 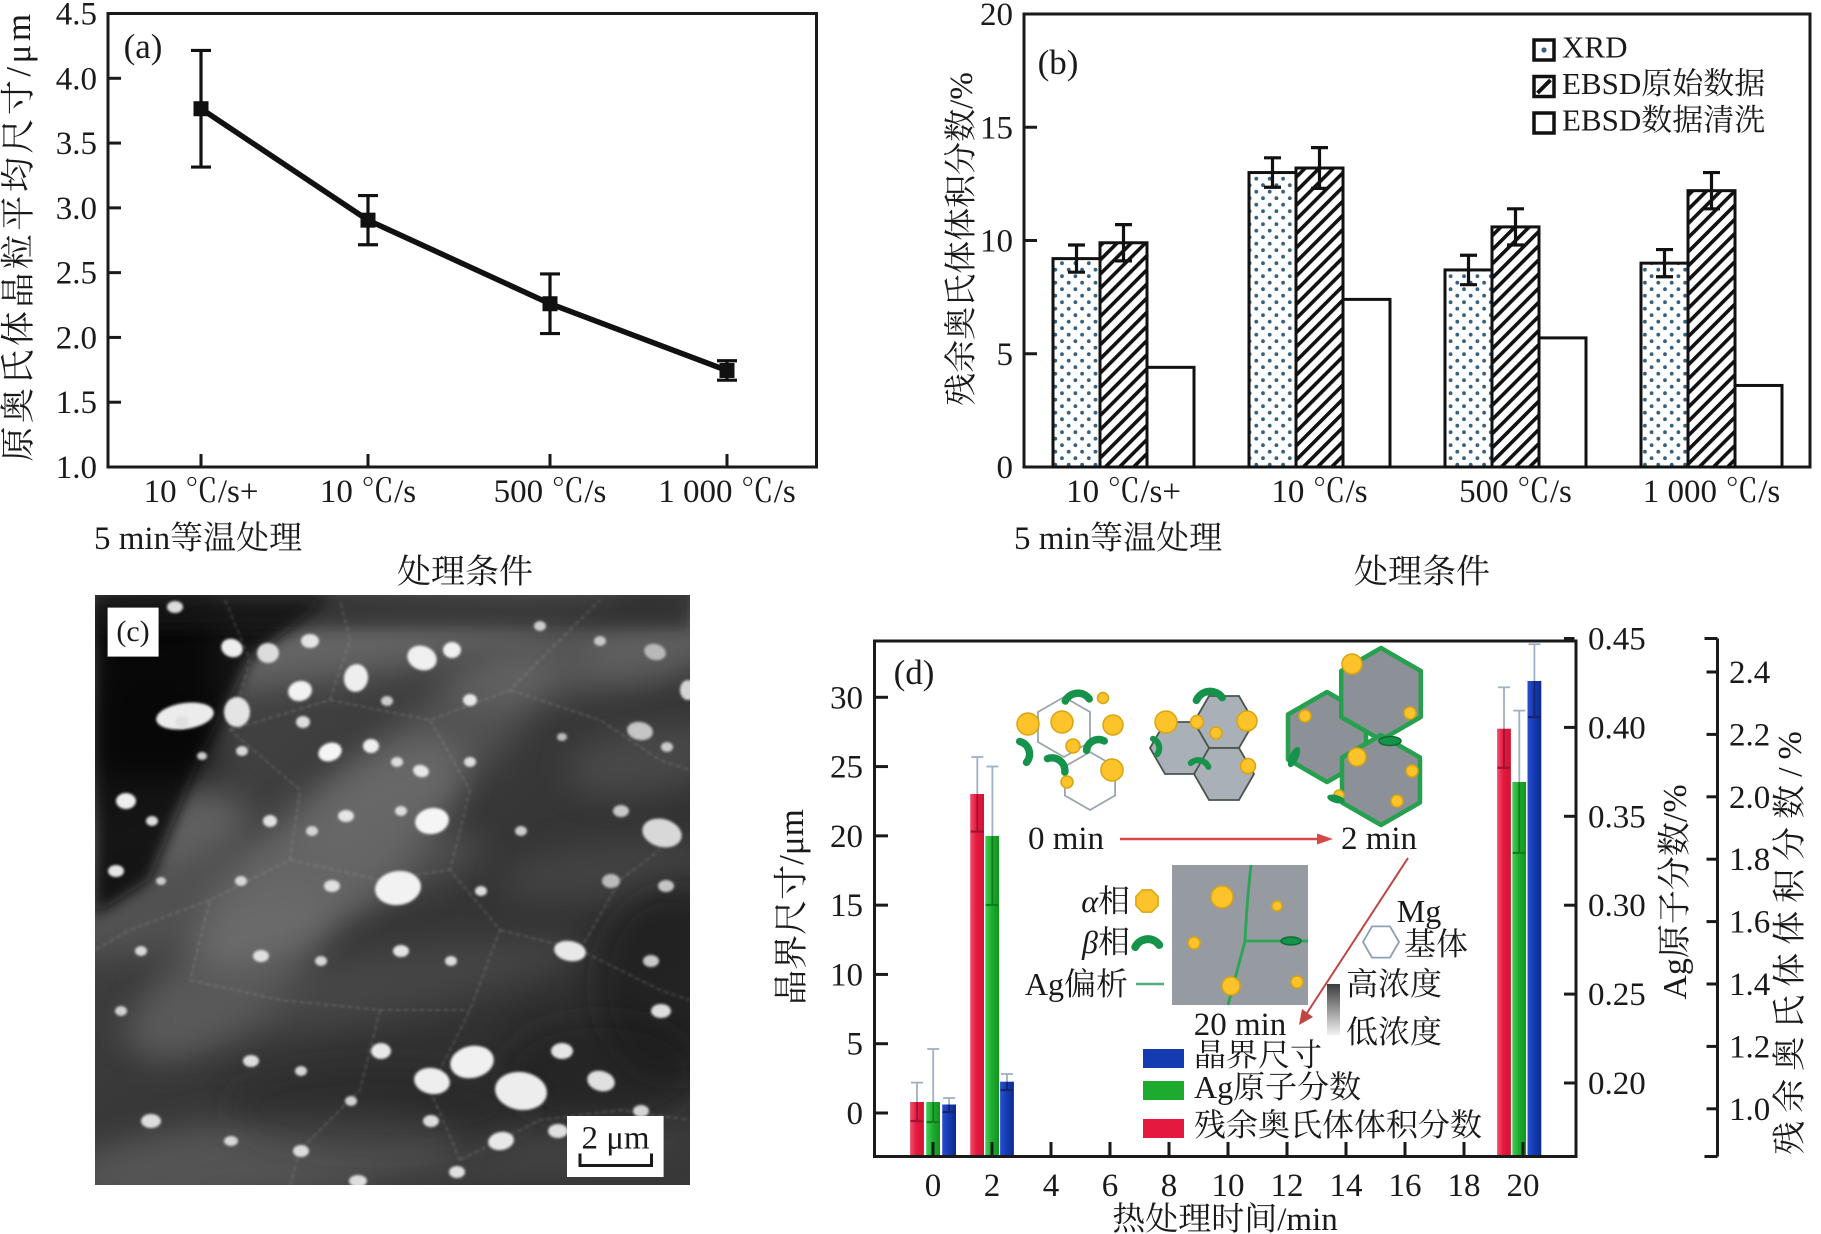 What do you see at coordinates (143, 46) in the screenshot?
I see `svg-text: (a)` at bounding box center [143, 46].